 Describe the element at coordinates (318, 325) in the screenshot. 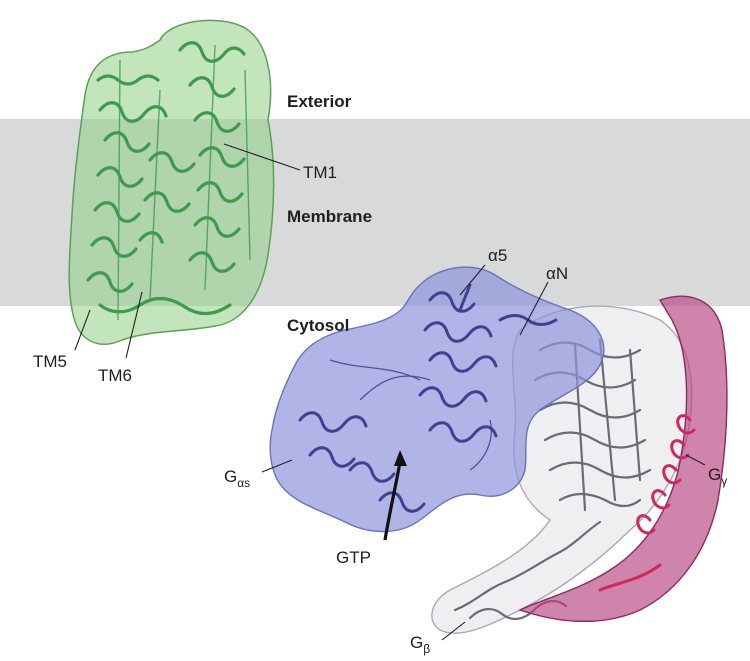

I see `region-label-cytosol: Cytosol` at that location.